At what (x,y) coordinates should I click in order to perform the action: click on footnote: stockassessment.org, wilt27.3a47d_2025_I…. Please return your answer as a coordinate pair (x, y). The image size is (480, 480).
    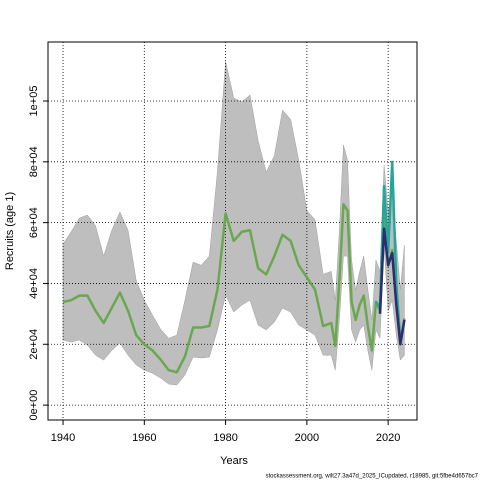
    Looking at the image, I should click on (372, 477).